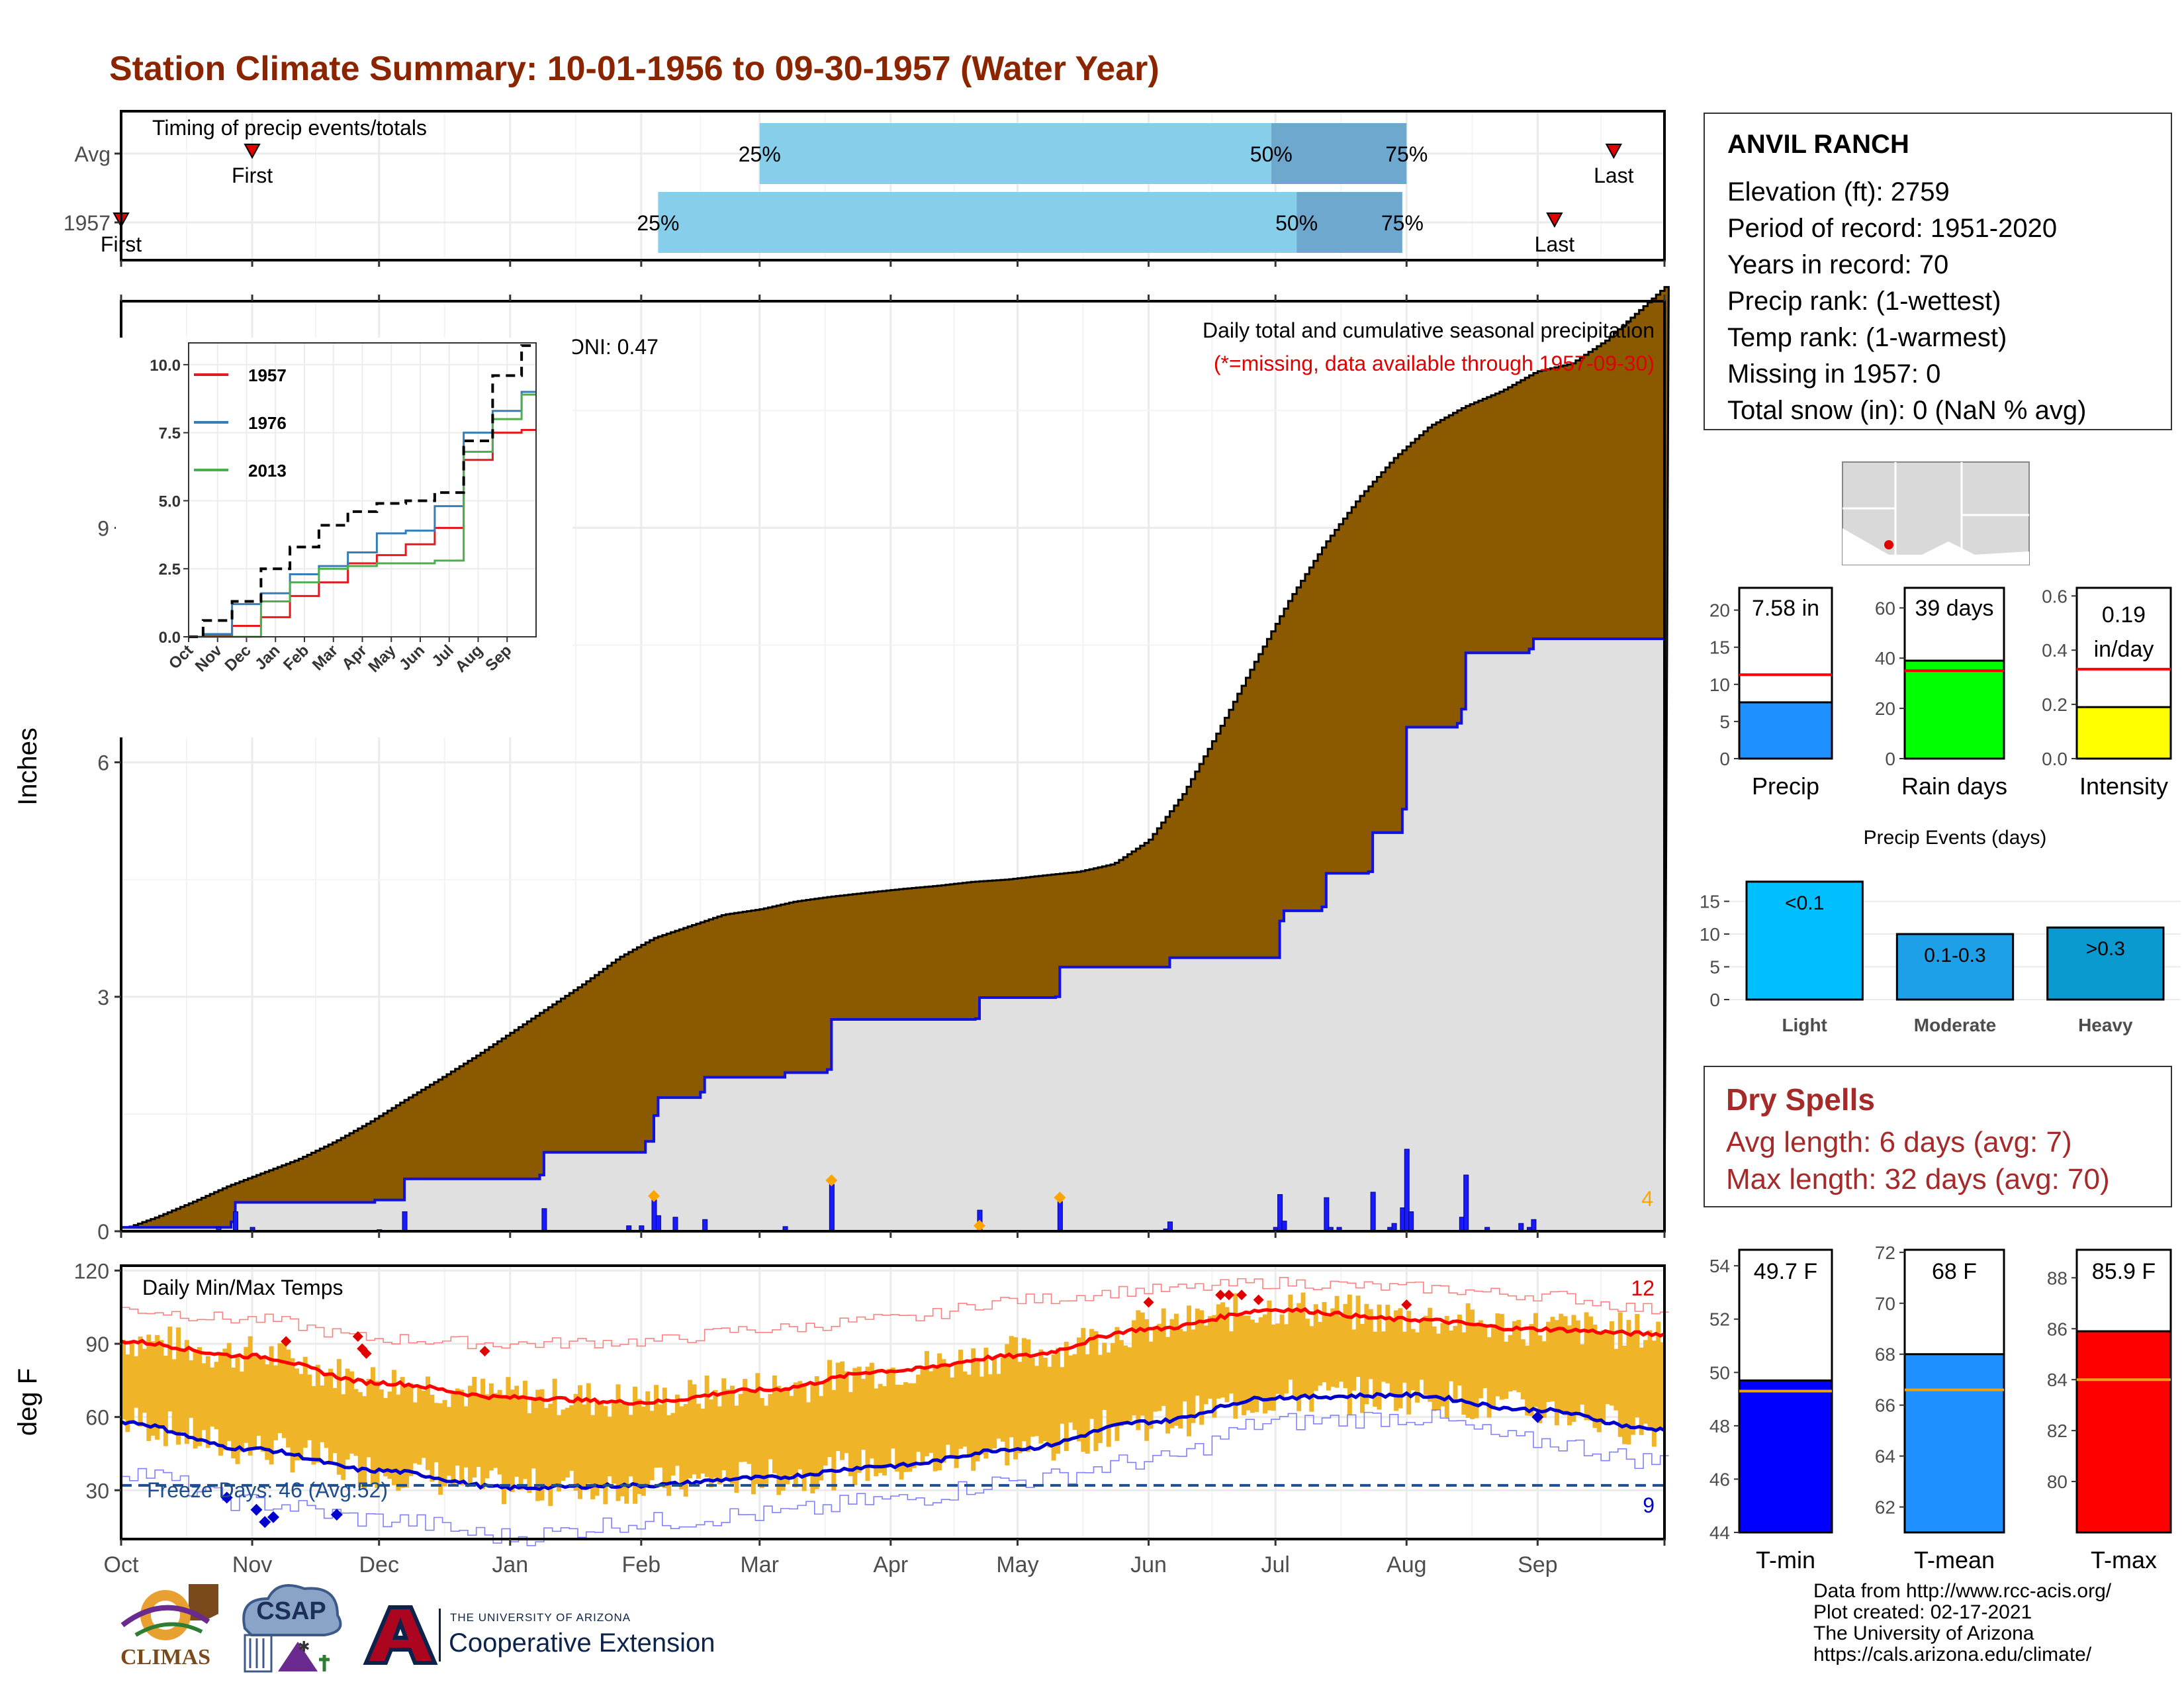  I want to click on station-snow: Total snow (in): 0 (NaN % avg), so click(1907, 410).